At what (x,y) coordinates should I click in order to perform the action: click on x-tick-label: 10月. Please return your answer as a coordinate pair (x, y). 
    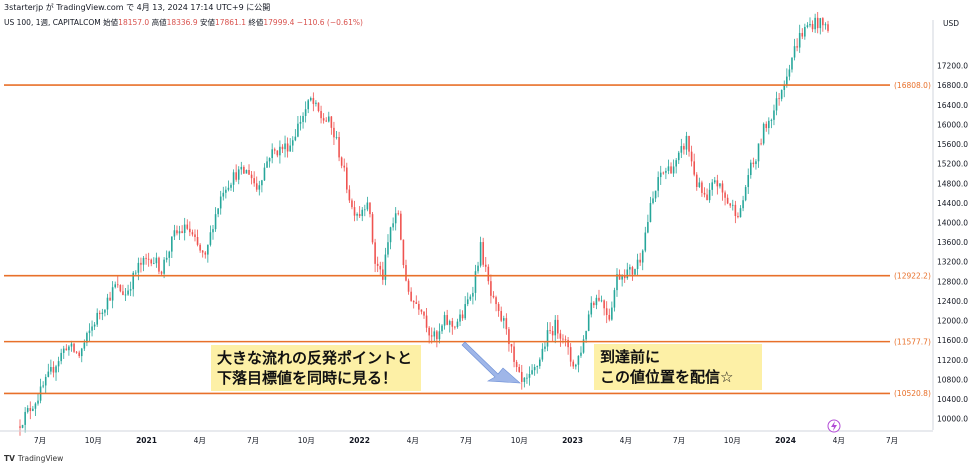
    Looking at the image, I should click on (732, 440).